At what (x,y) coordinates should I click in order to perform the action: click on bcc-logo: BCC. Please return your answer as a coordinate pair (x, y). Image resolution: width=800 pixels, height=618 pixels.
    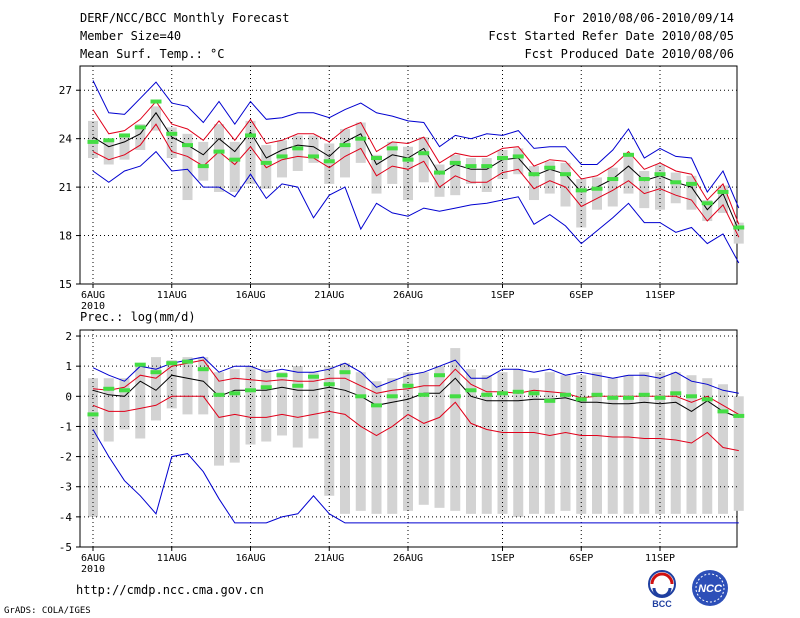
    Looking at the image, I should click on (662, 589).